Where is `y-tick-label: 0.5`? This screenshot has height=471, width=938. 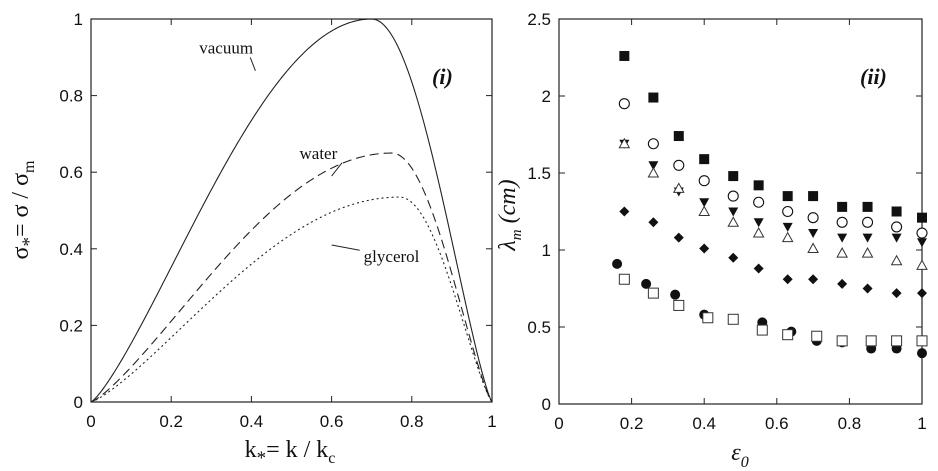 y-tick-label: 0.5 is located at coordinates (539, 327).